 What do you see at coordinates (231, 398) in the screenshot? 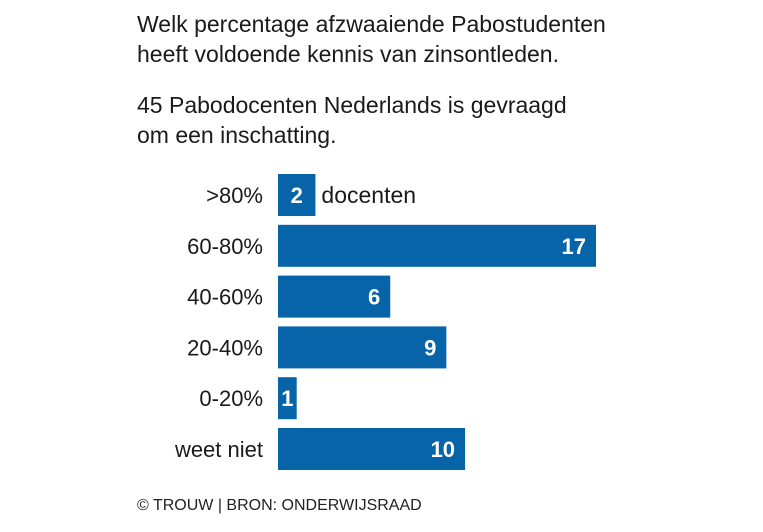
I see `category-label: 0-20%` at bounding box center [231, 398].